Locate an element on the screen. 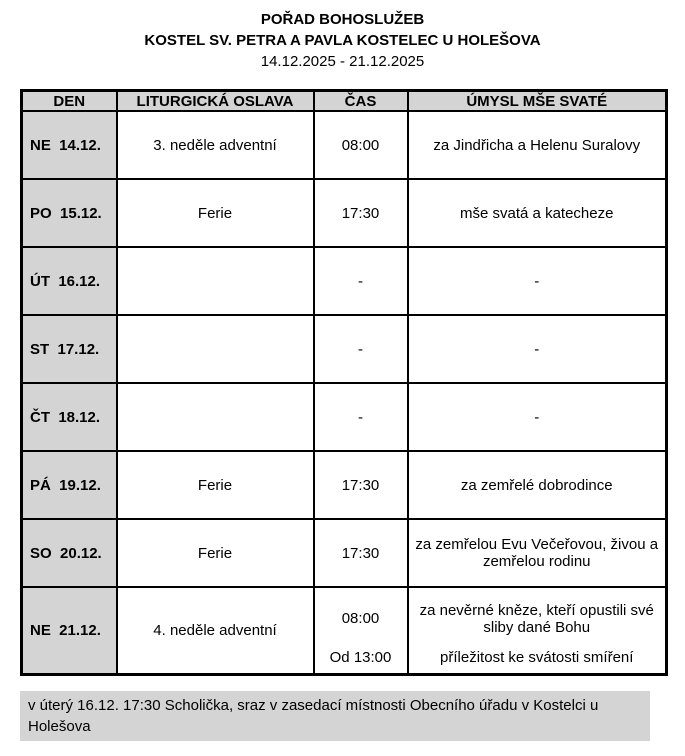 Image resolution: width=685 pixels, height=756 pixels. day-cell: PÁ 19.12. is located at coordinates (69, 485).